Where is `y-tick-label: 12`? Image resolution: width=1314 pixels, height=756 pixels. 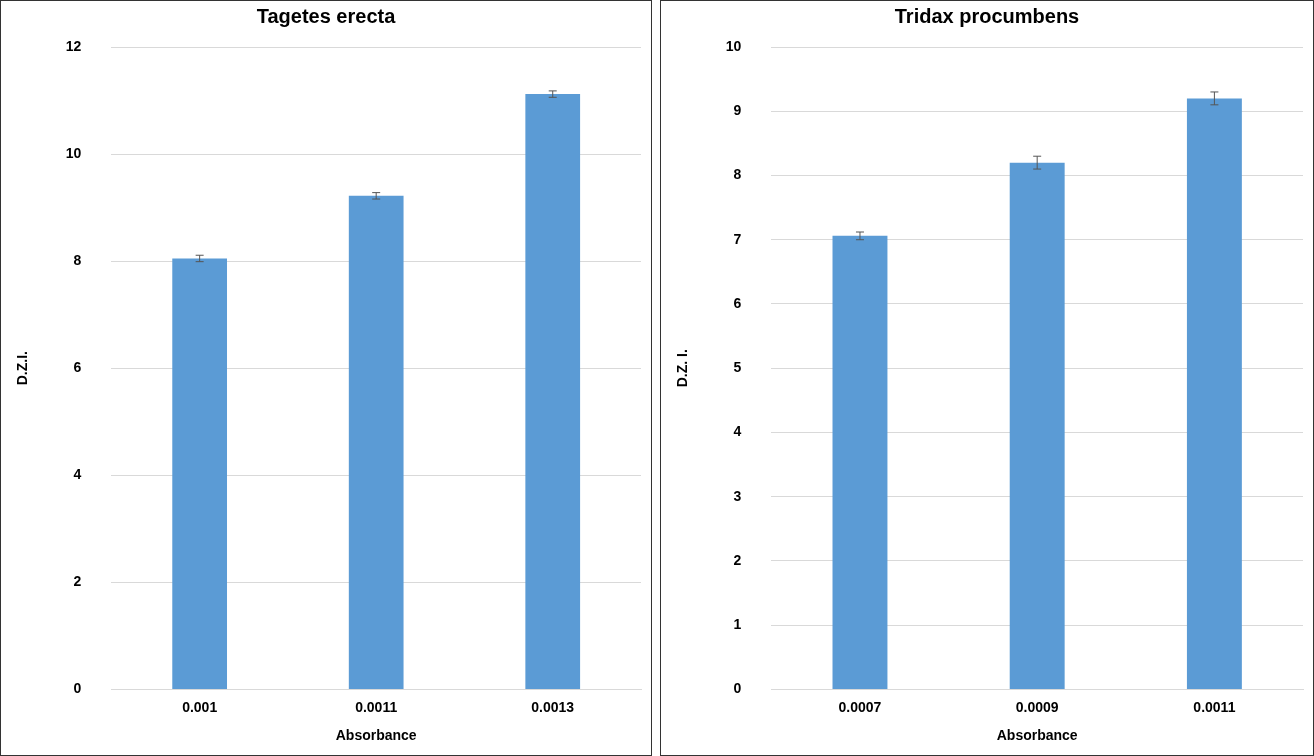
y-tick-label: 12 is located at coordinates (73, 45).